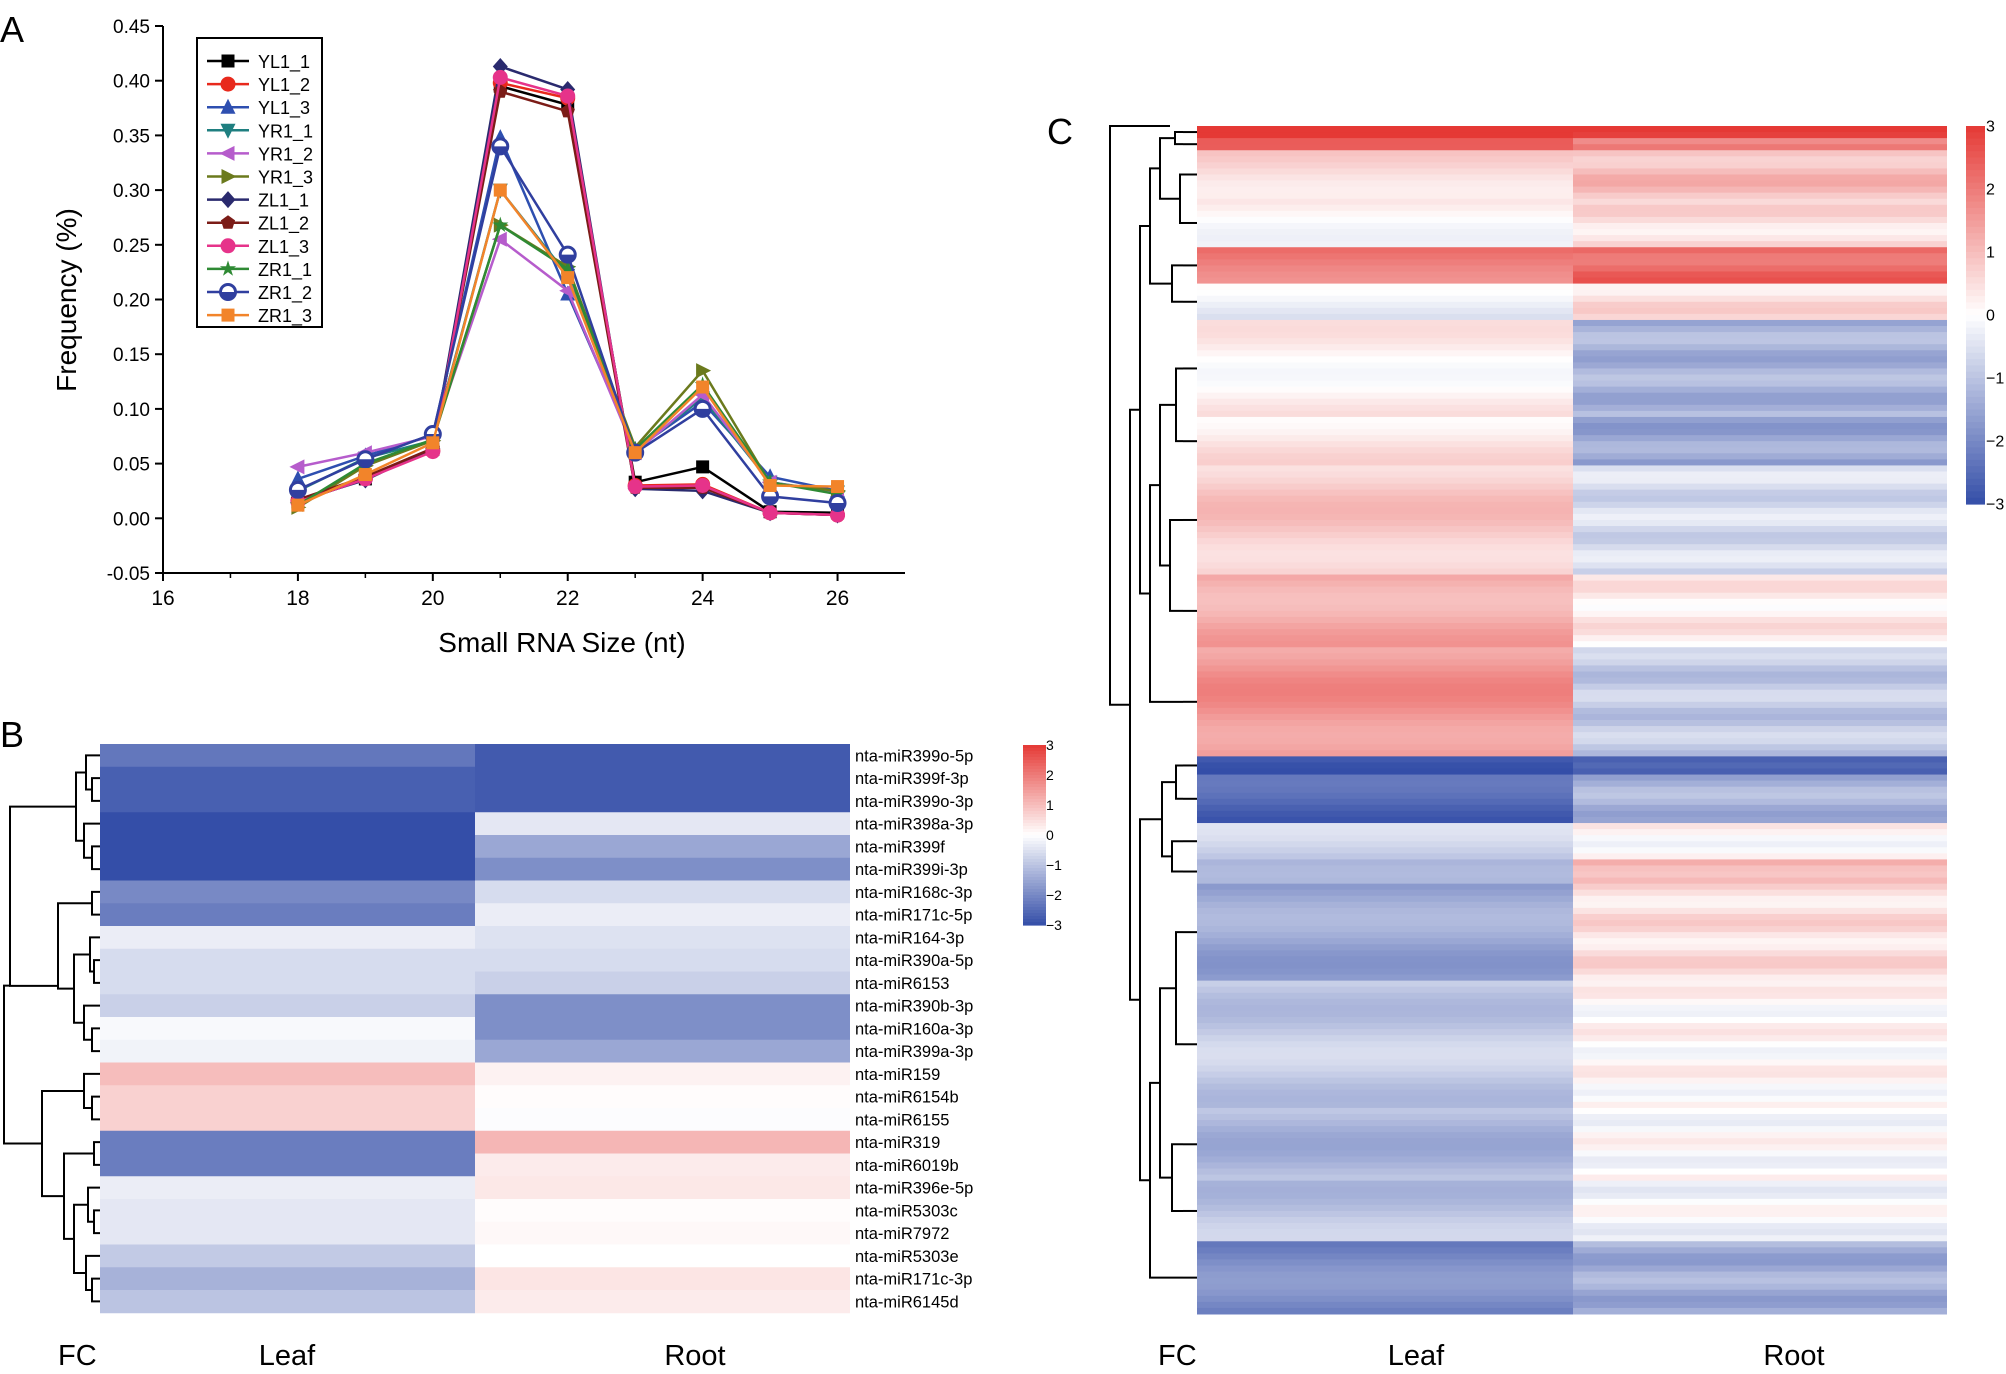  I want to click on row-label: nta-miR168c-3p, so click(913, 893).